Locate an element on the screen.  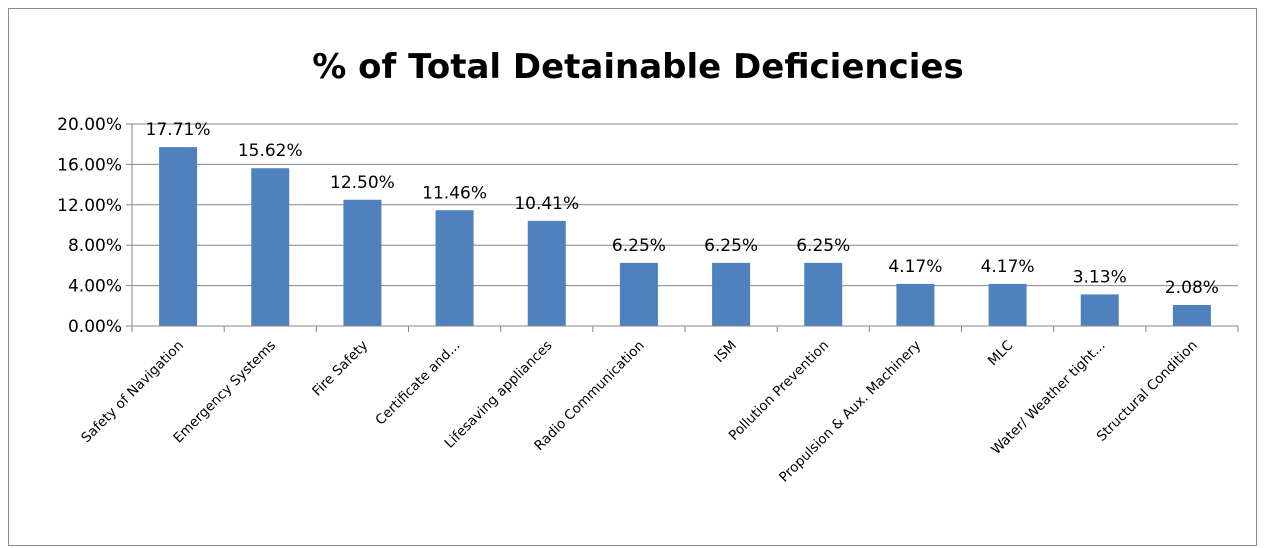
y-tick-label: 0.00% is located at coordinates (95, 327).